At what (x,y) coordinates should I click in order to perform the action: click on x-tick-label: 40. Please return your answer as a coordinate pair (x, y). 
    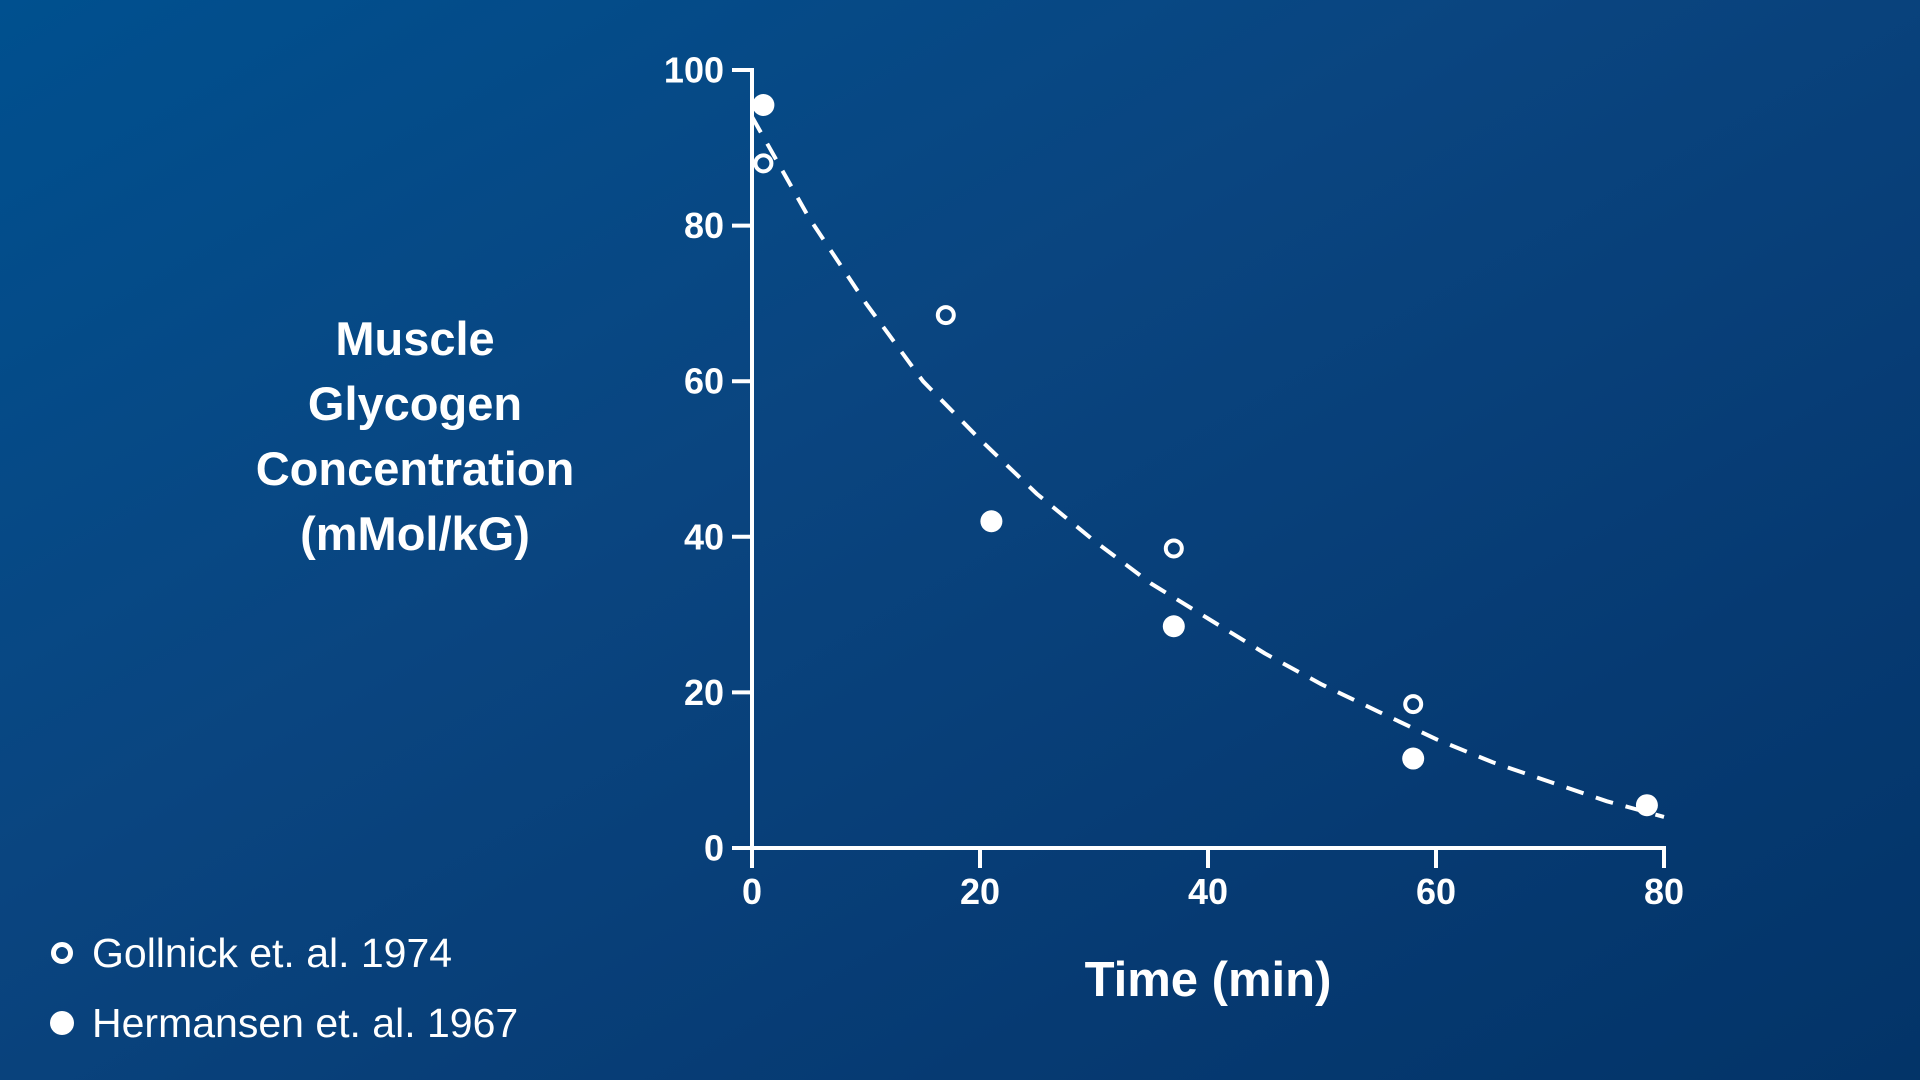
    Looking at the image, I should click on (1208, 891).